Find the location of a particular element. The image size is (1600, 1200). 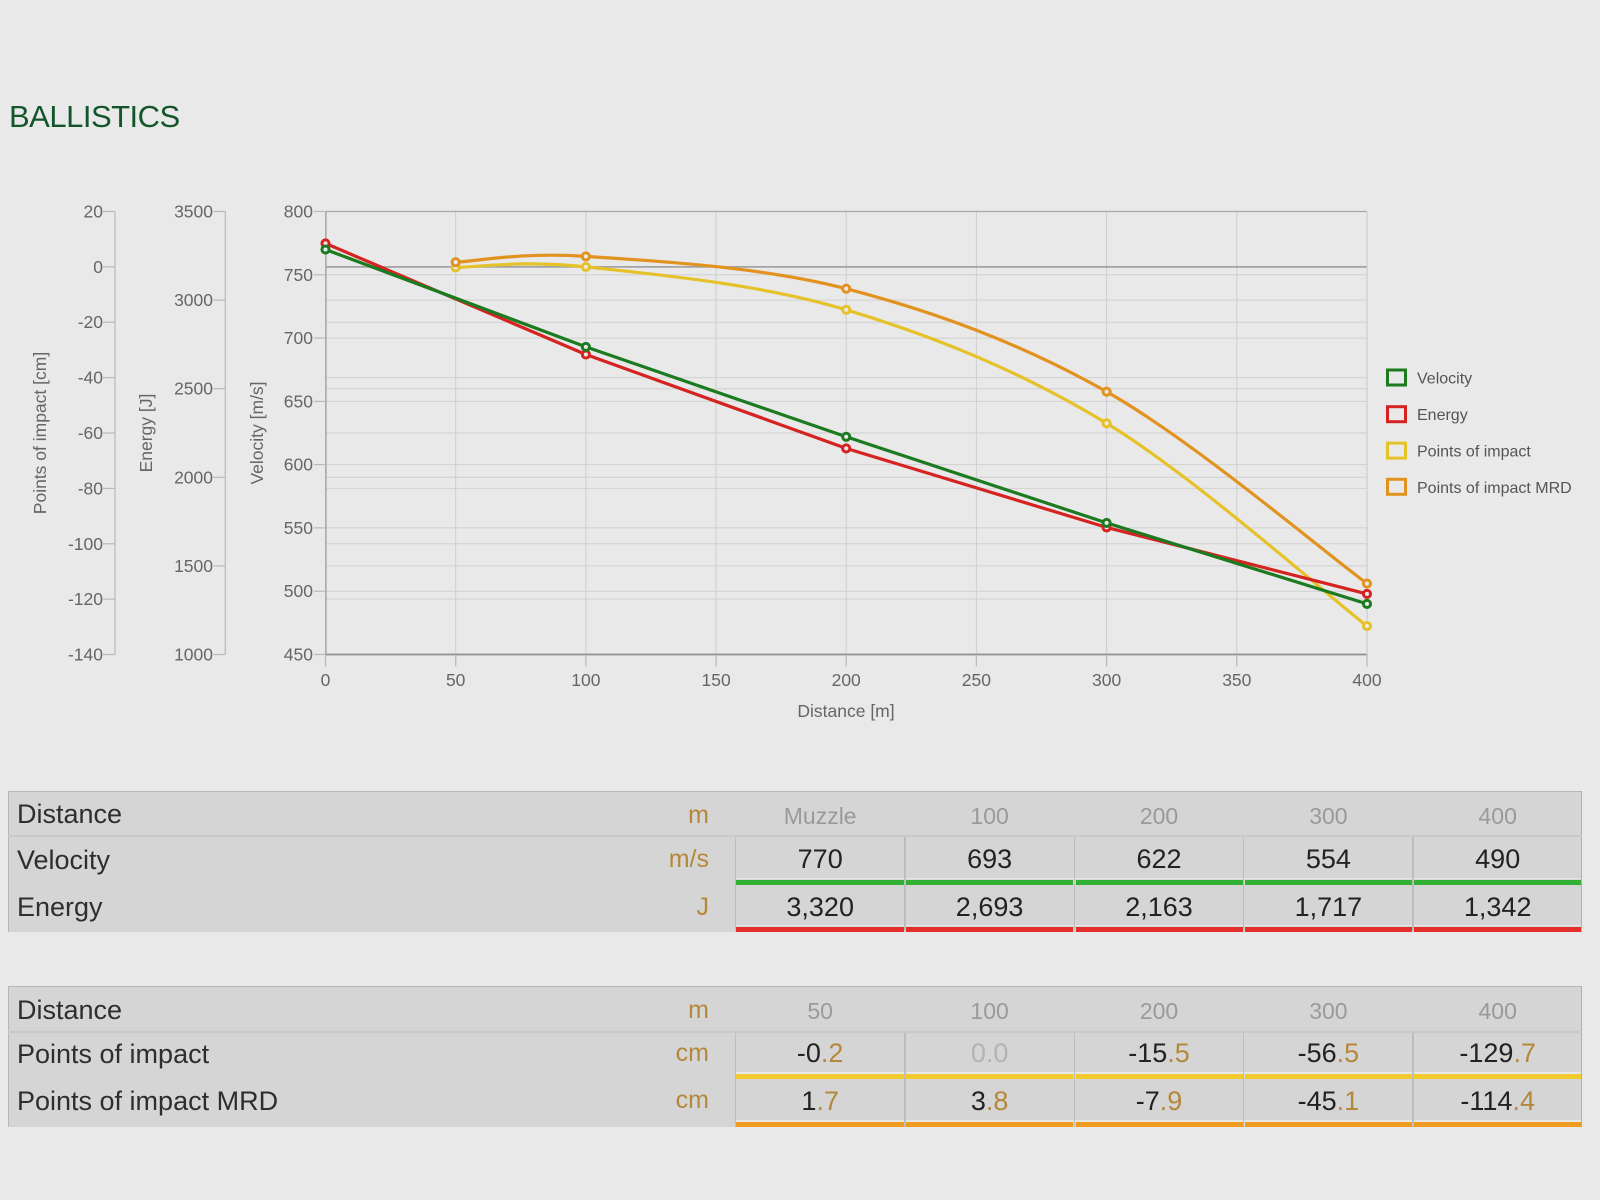

svg-text: 2500 is located at coordinates (193, 389).